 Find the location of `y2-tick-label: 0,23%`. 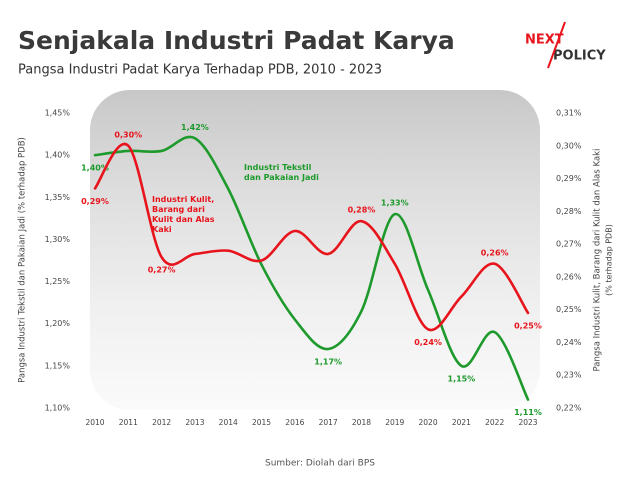

y2-tick-label: 0,23% is located at coordinates (569, 375).